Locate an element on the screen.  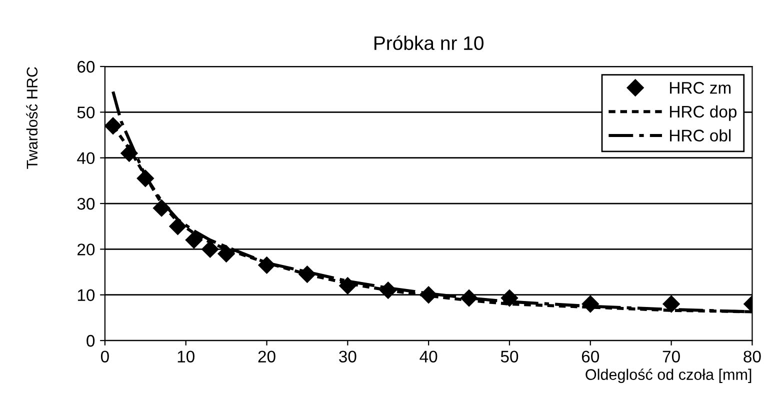
x-tick-label: 30 is located at coordinates (347, 356).